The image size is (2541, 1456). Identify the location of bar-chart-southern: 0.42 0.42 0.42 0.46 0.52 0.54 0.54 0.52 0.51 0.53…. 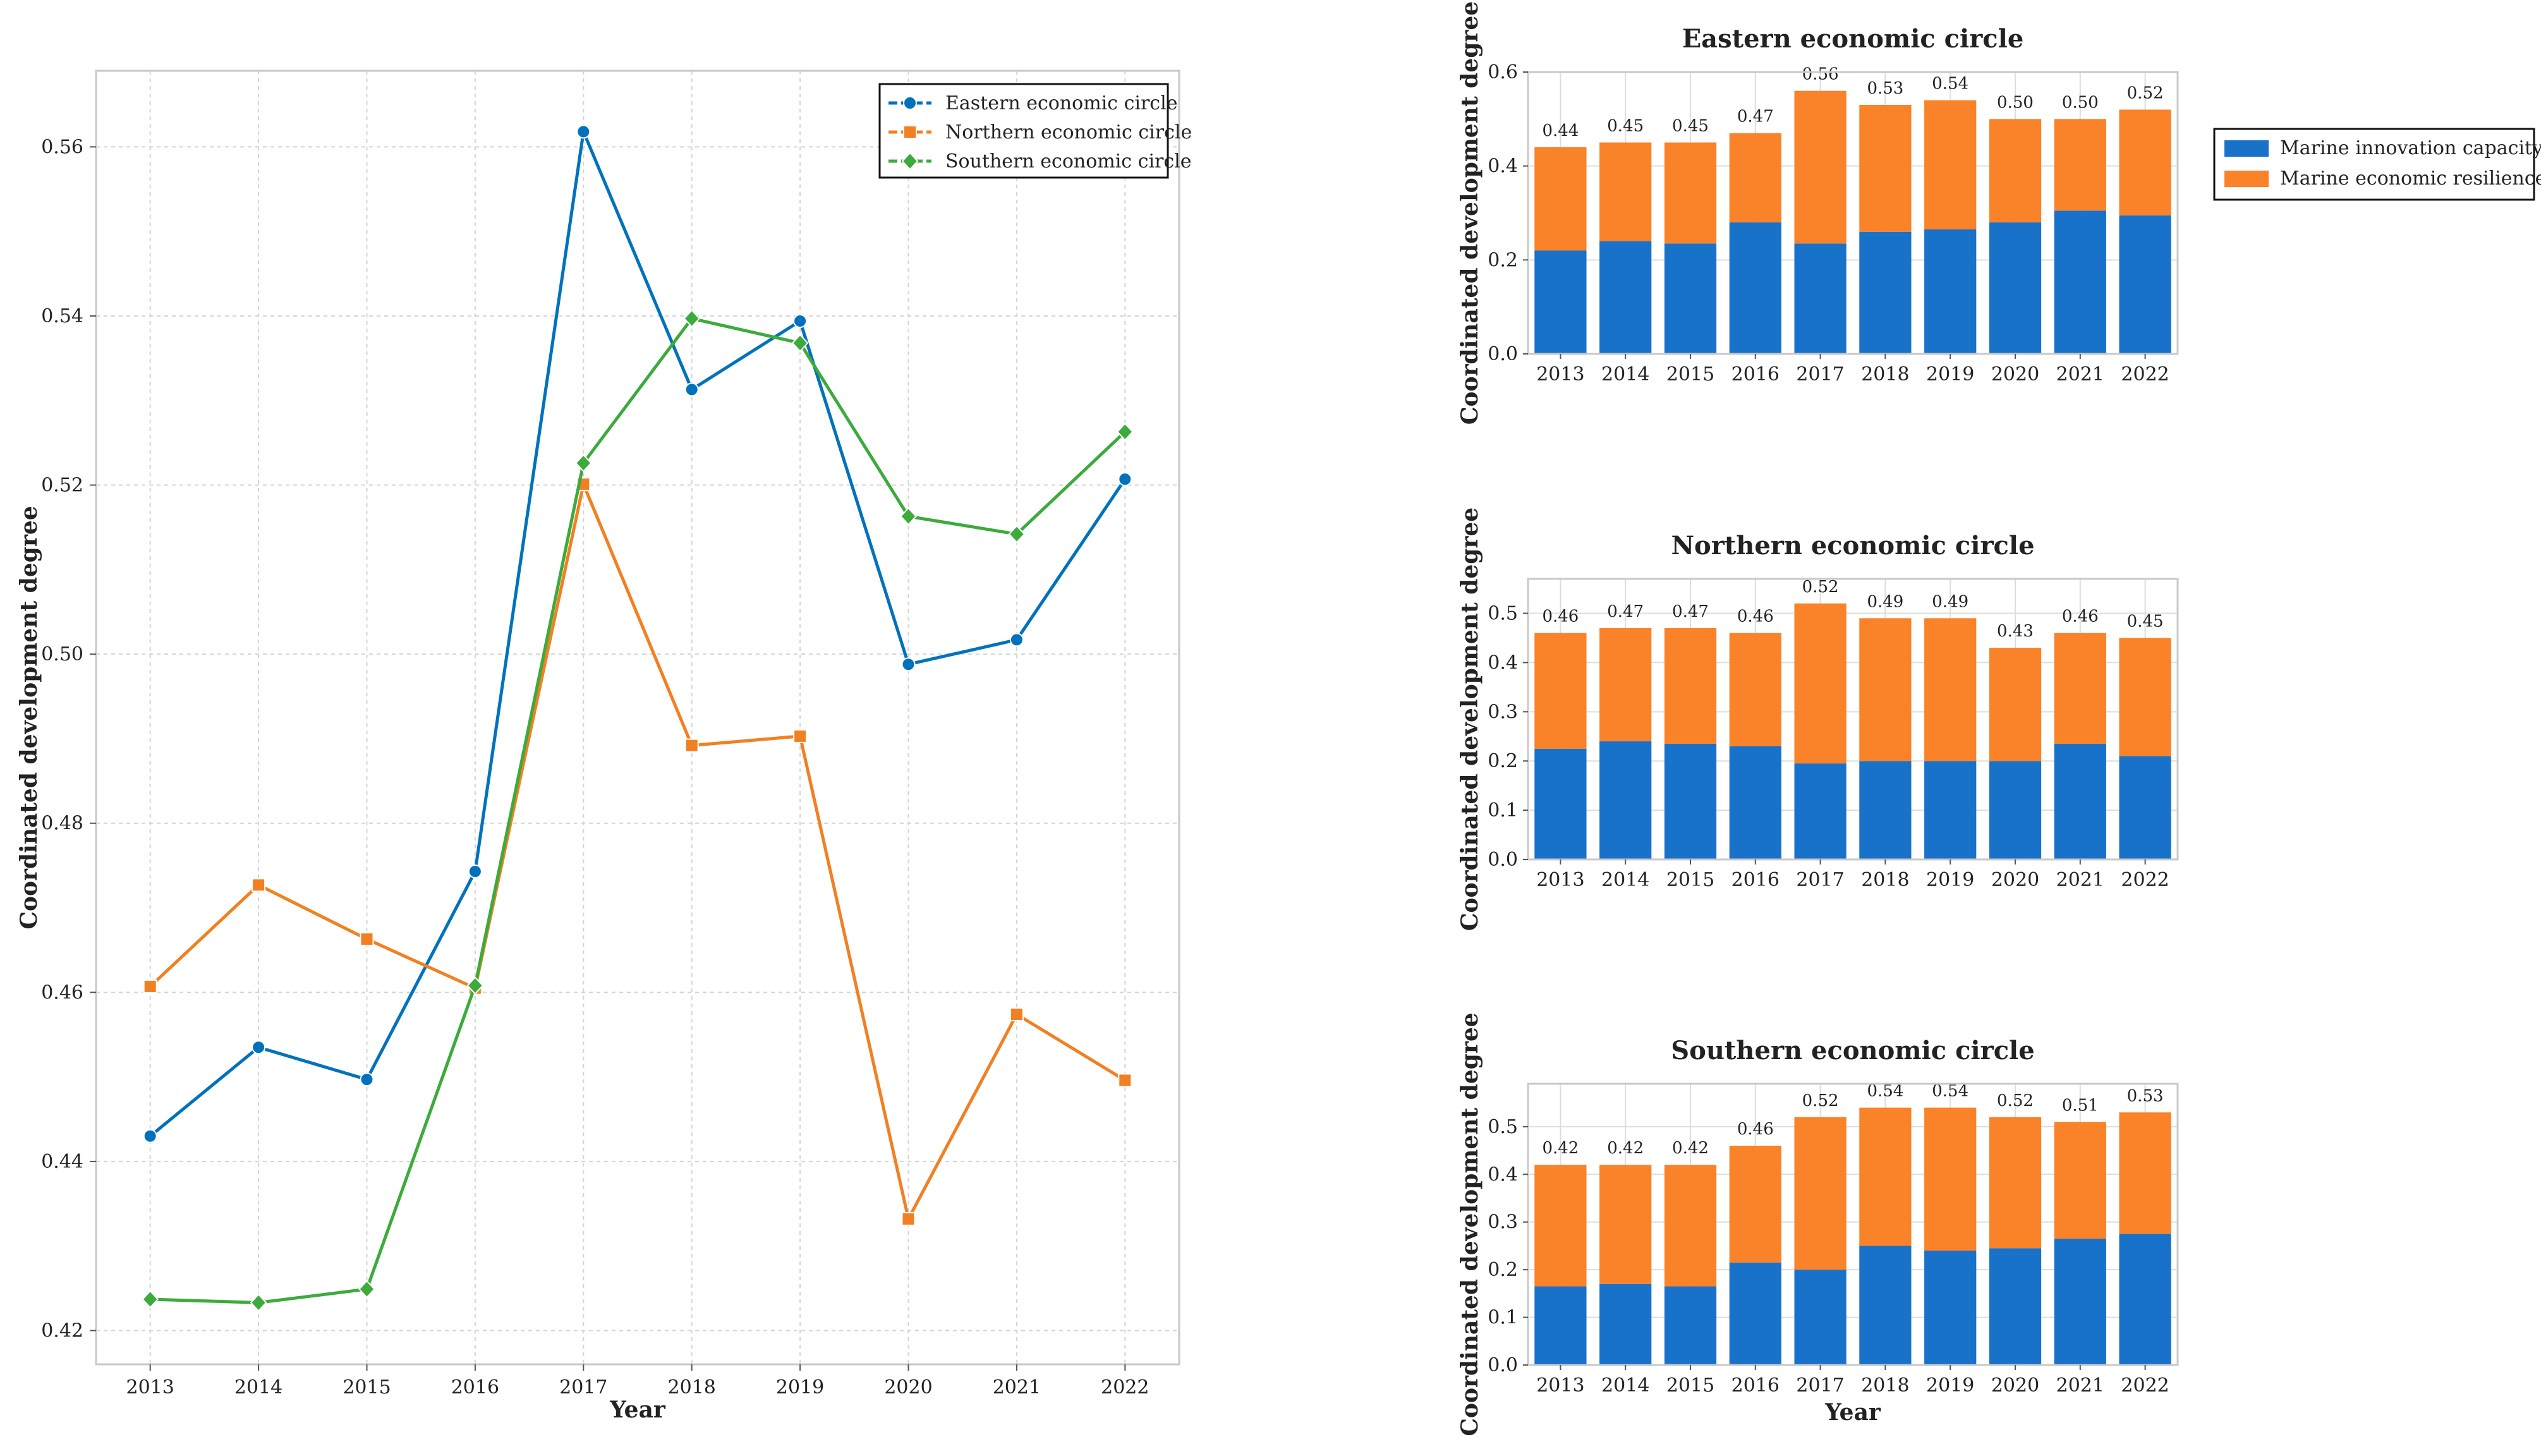
(1818, 1224).